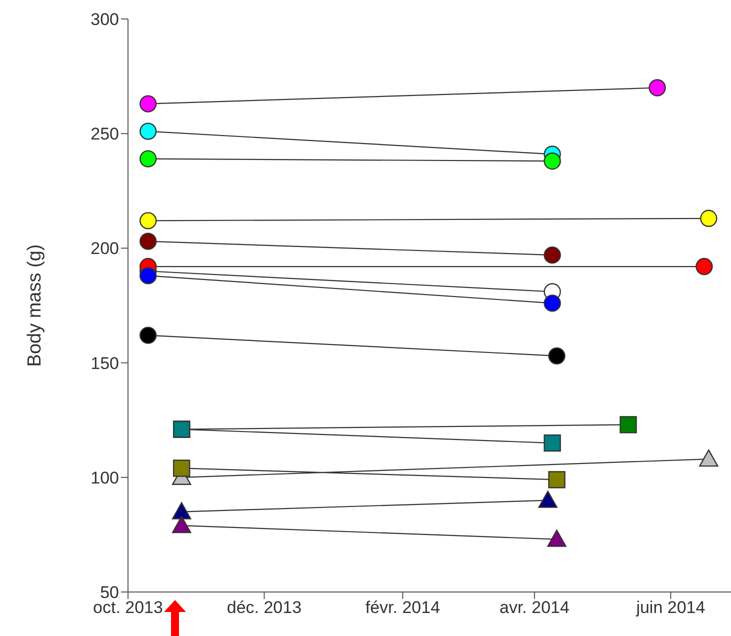  Describe the element at coordinates (104, 363) in the screenshot. I see `y-tick-label: 150` at that location.